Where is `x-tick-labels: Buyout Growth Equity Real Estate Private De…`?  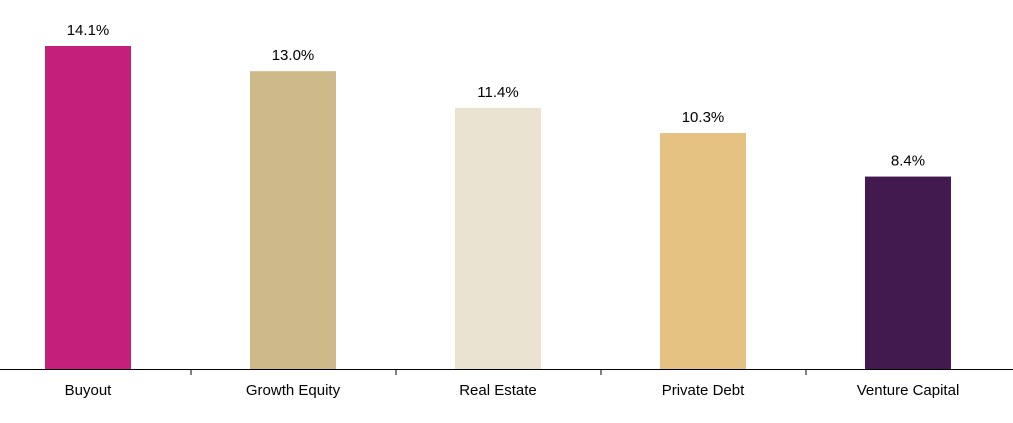 x-tick-labels: Buyout Growth Equity Real Estate Private De… is located at coordinates (512, 390).